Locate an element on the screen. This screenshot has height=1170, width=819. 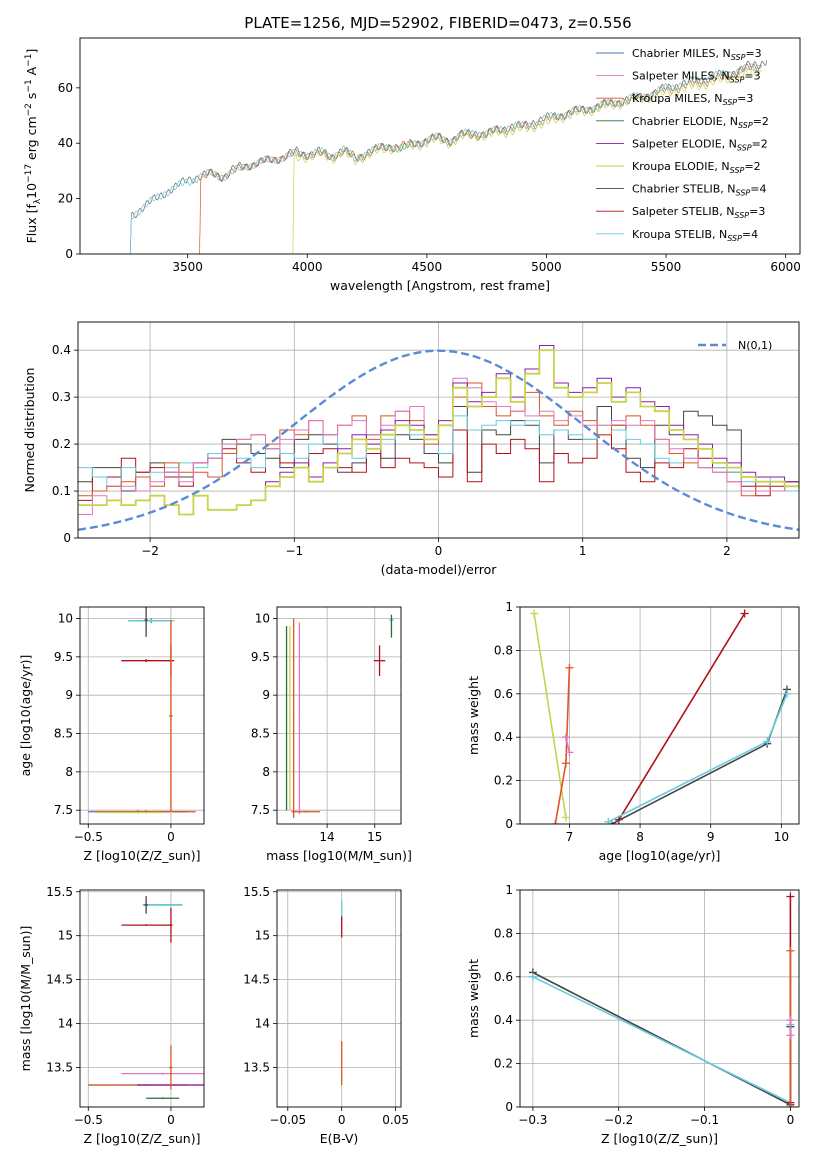
y-tick-label: 0.3 is located at coordinates (61, 397).